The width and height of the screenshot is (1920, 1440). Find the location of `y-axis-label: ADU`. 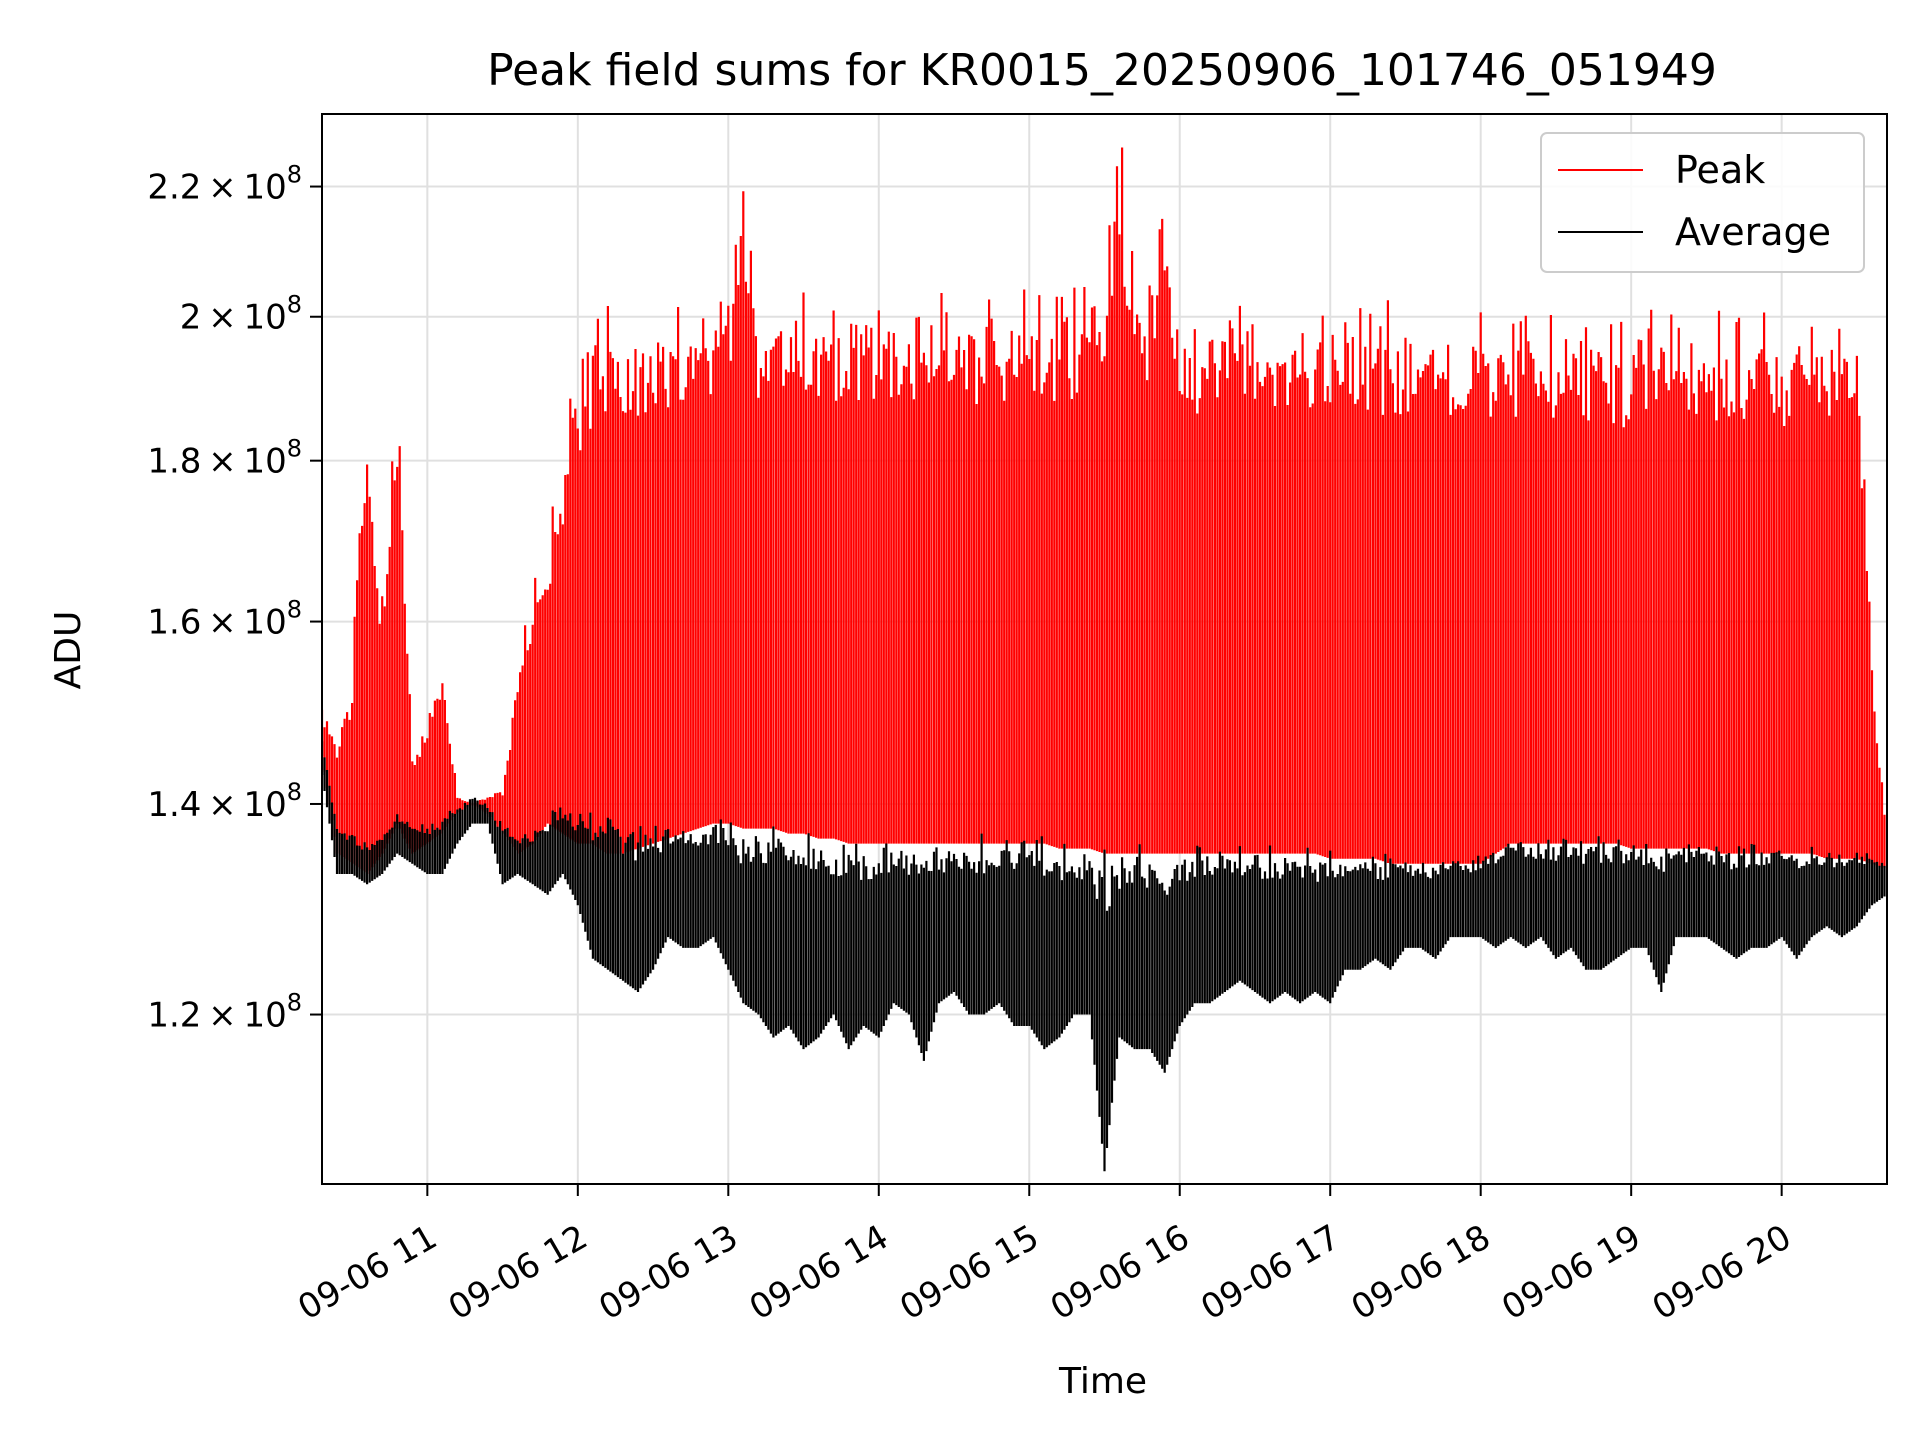

y-axis-label: ADU is located at coordinates (68, 650).